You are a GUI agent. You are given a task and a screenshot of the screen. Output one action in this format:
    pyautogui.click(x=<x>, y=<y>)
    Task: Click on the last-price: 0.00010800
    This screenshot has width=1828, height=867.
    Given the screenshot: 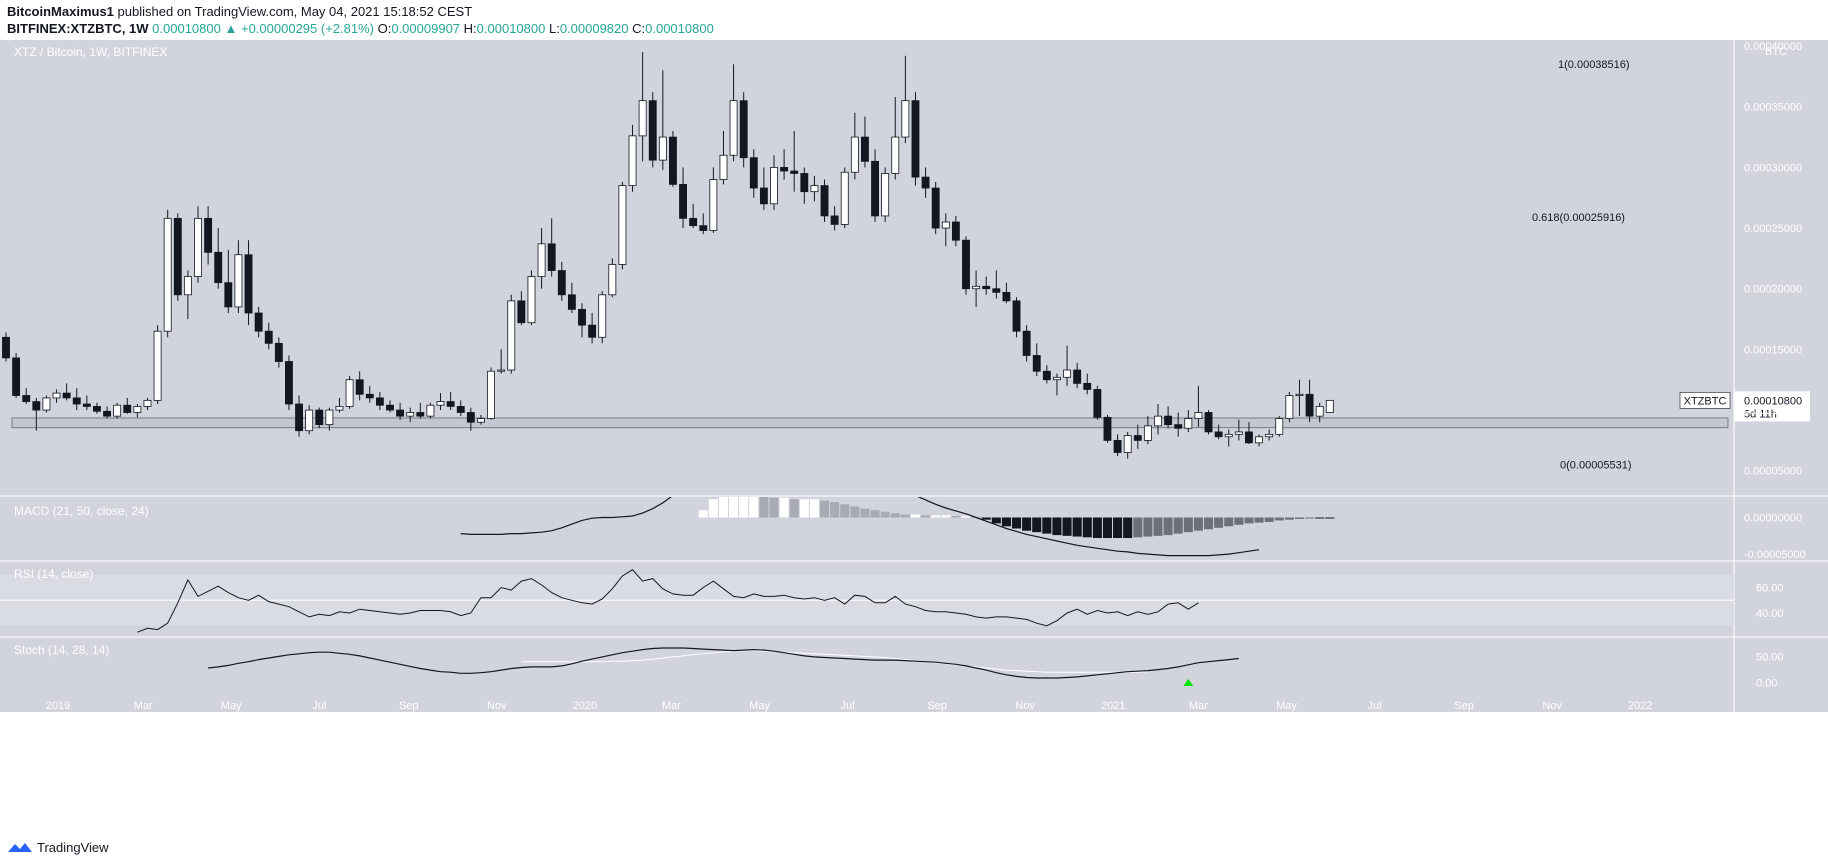 What is the action you would take?
    pyautogui.click(x=186, y=28)
    